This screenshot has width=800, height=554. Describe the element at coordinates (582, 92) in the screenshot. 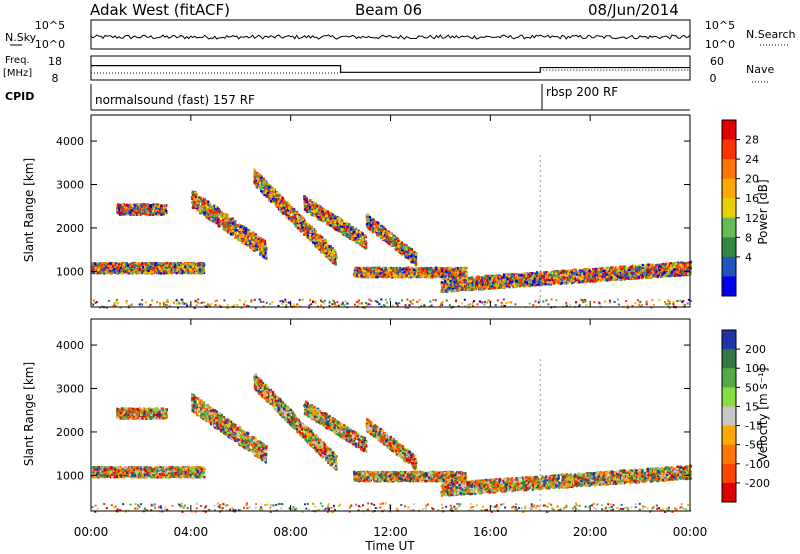

I see `cpid-program-2: rbsp 200 RF` at that location.